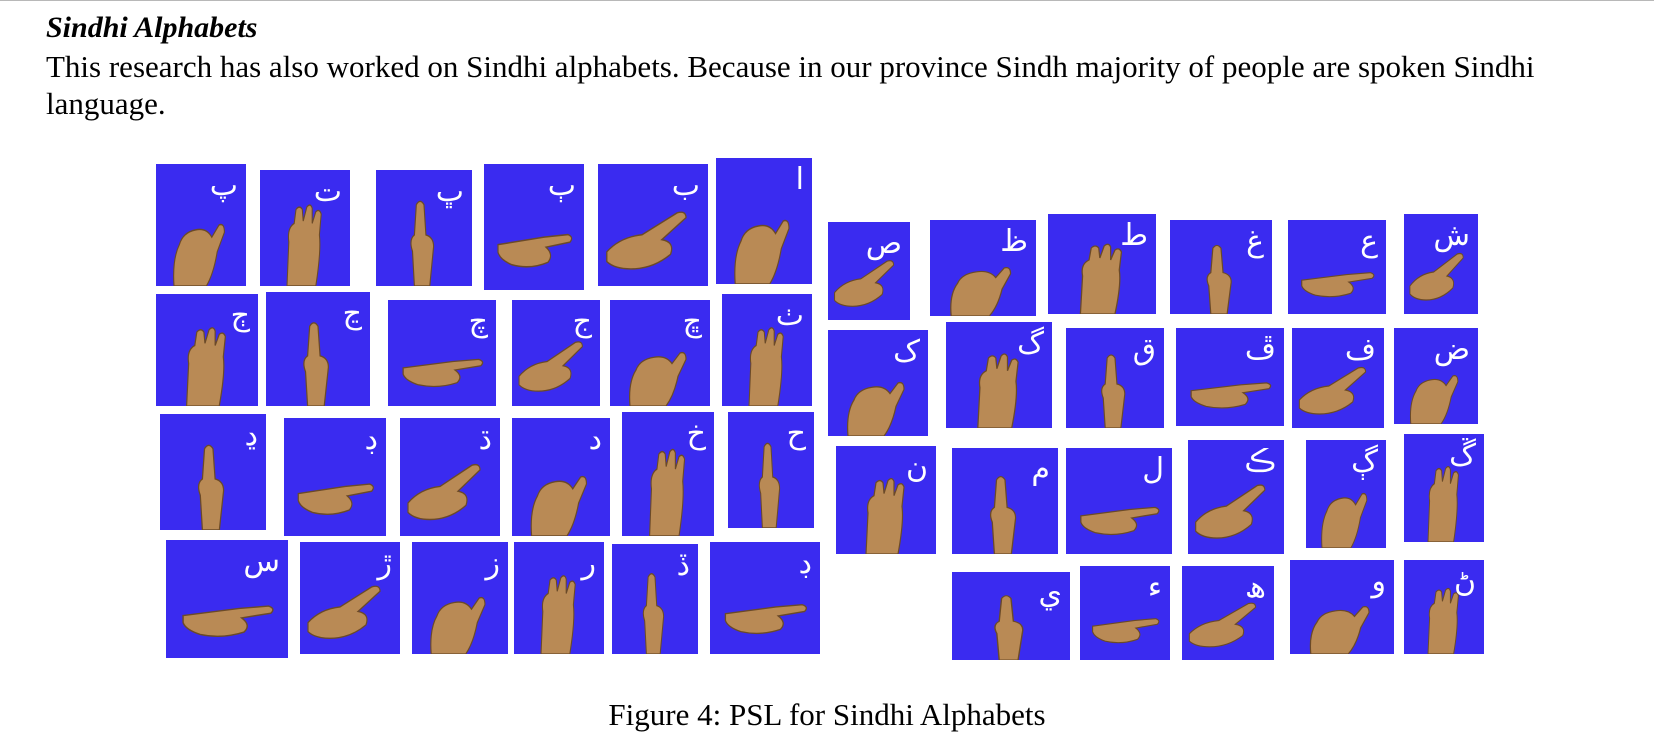  I want to click on sign-tile: ڃ, so click(318, 349).